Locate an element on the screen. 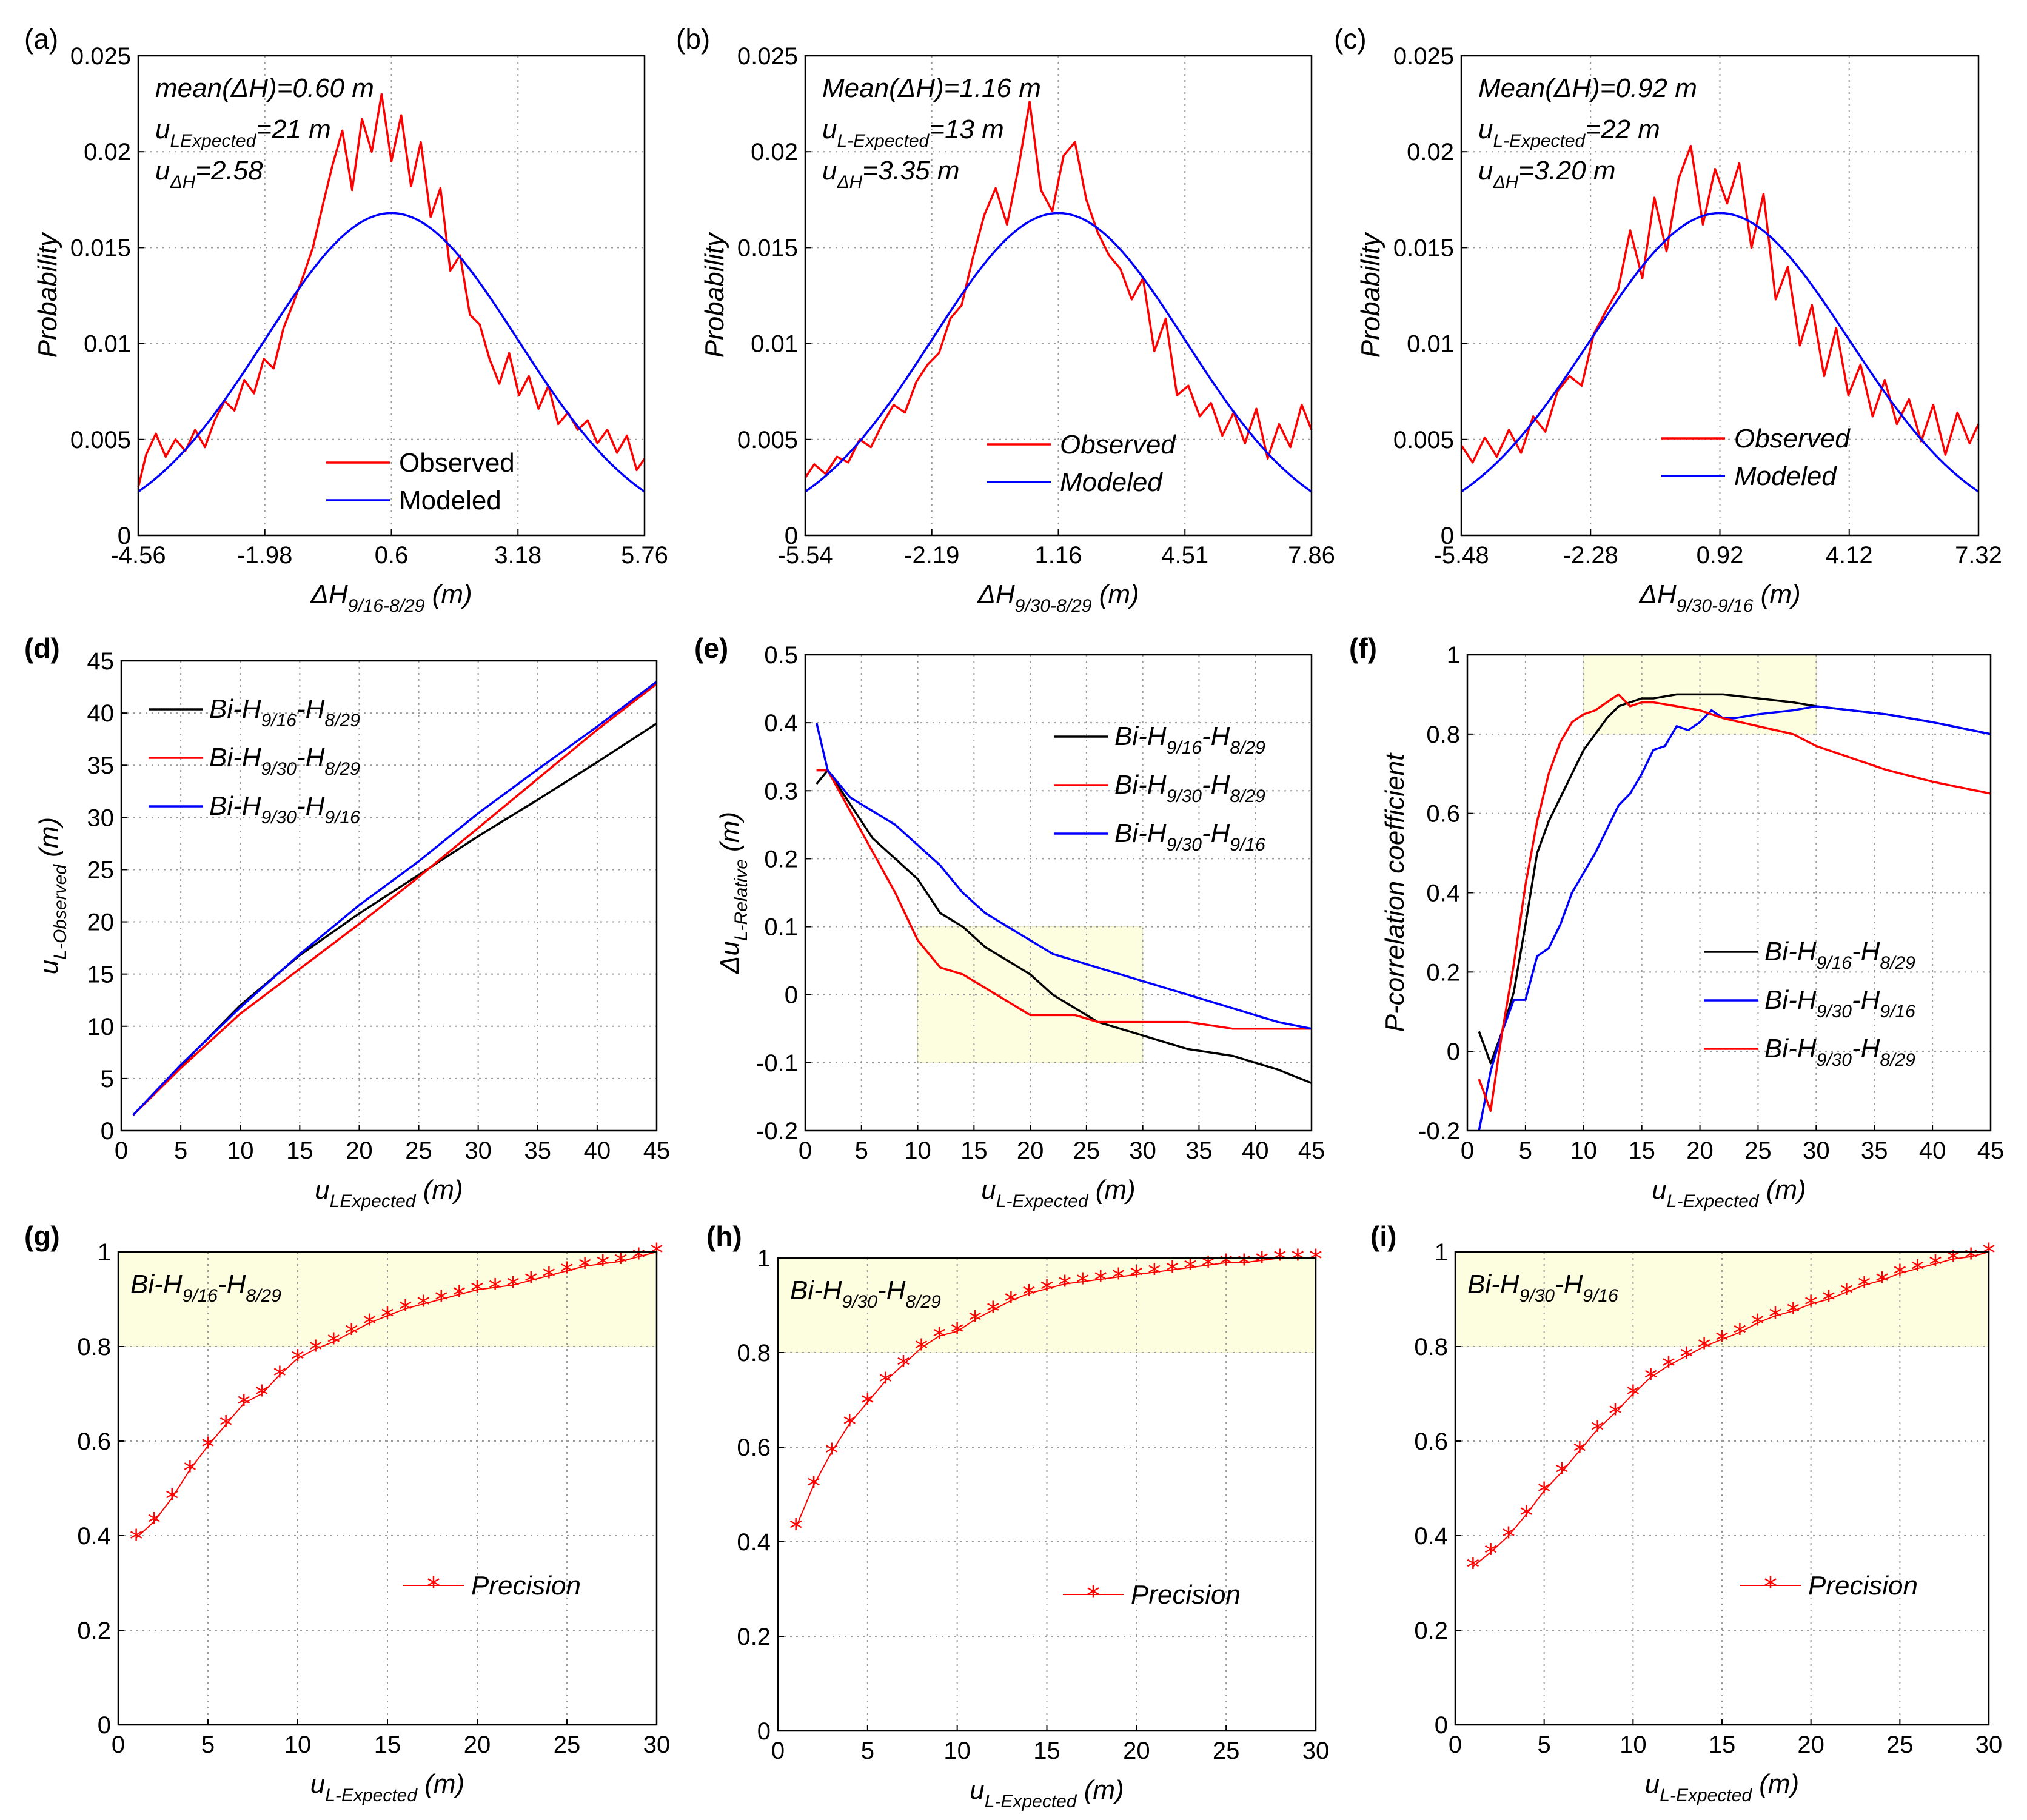  x-tick-label: 40 is located at coordinates (1932, 1150).